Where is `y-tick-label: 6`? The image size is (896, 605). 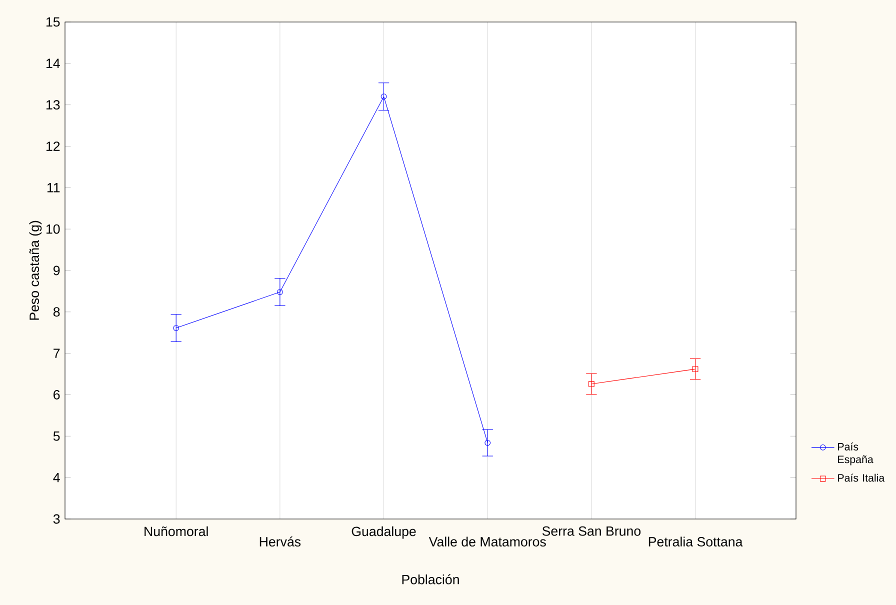
y-tick-label: 6 is located at coordinates (57, 395).